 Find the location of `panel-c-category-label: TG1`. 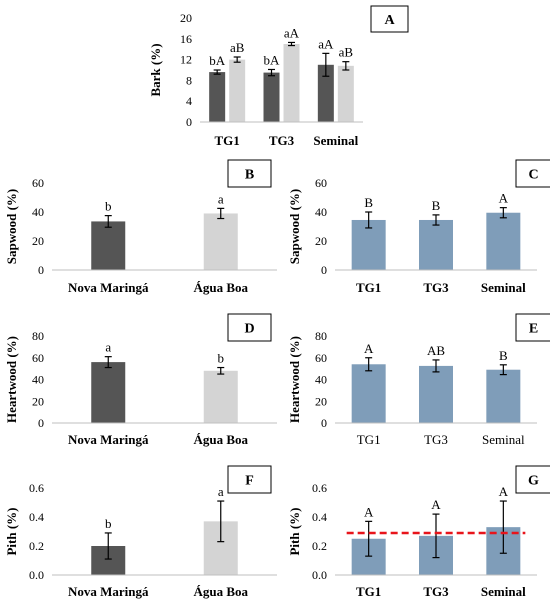

panel-c-category-label: TG1 is located at coordinates (368, 287).